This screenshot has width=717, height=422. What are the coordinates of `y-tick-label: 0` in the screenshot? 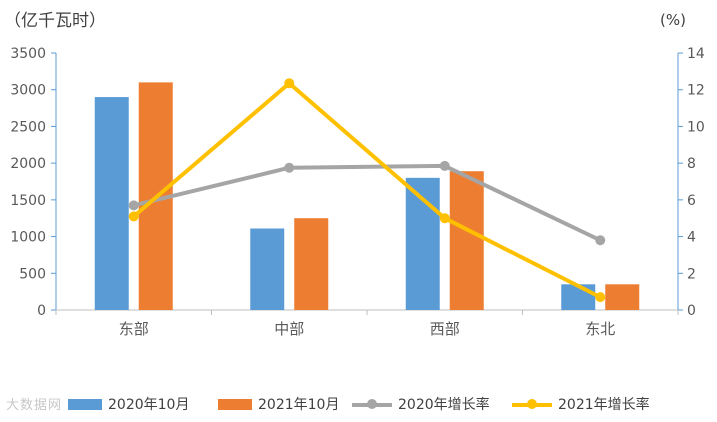 It's located at (41, 311).